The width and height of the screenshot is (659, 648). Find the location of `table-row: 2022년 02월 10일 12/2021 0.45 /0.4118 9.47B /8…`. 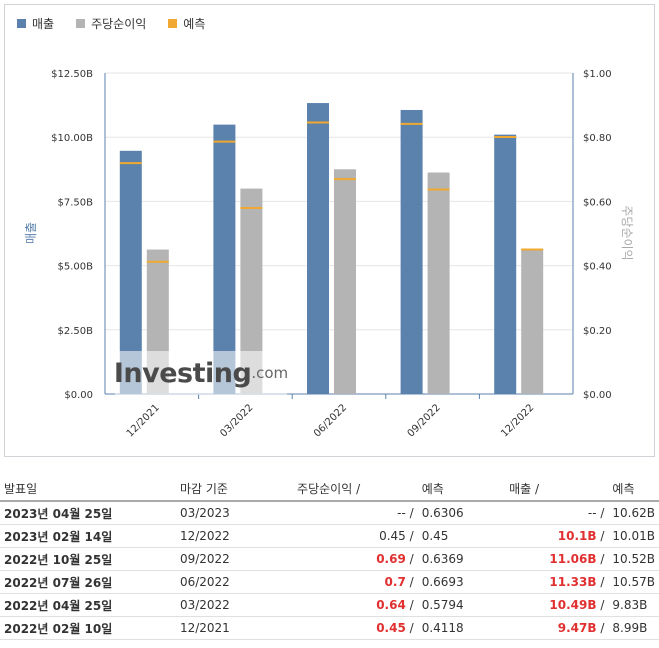

table-row: 2022년 02월 10일 12/2021 0.45 /0.4118 9.47B /8… is located at coordinates (329, 628).